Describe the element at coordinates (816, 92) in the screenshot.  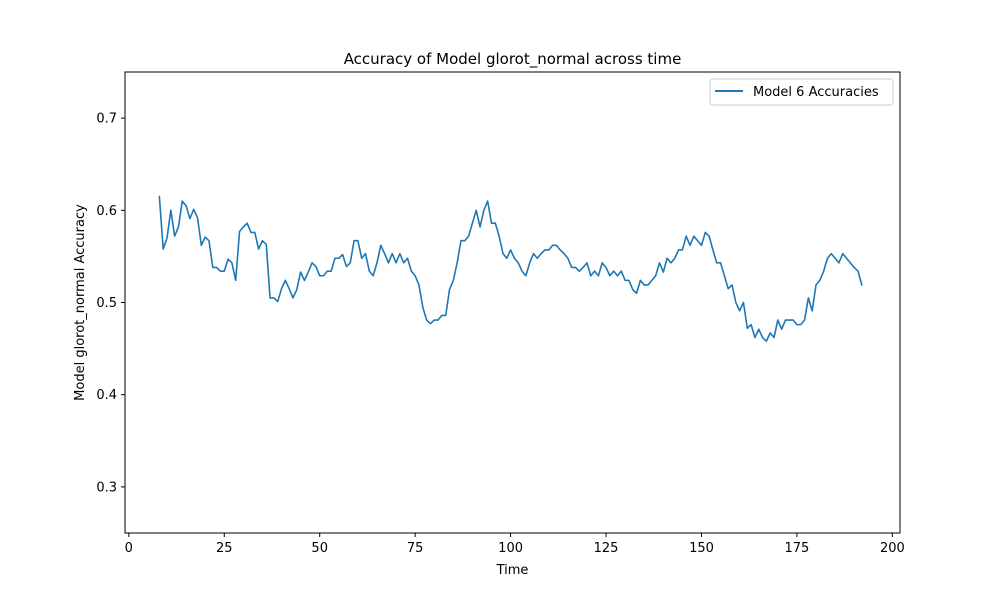
I see `legend-label: Model 6 Accuracies` at that location.